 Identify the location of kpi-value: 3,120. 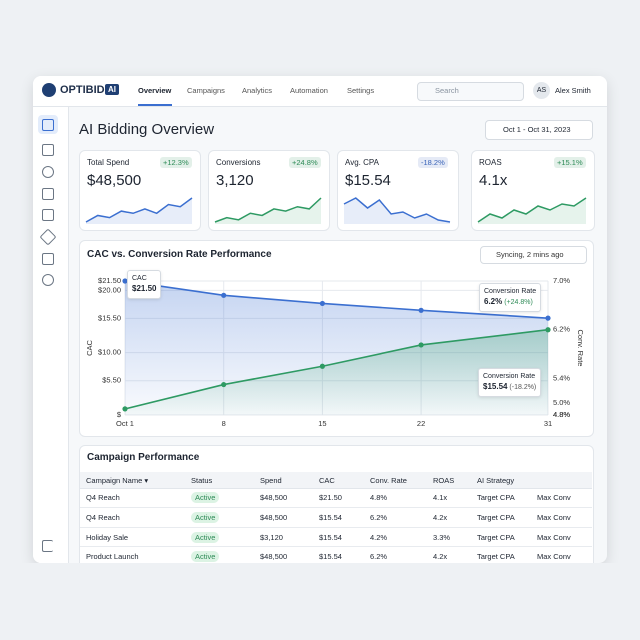
(235, 180).